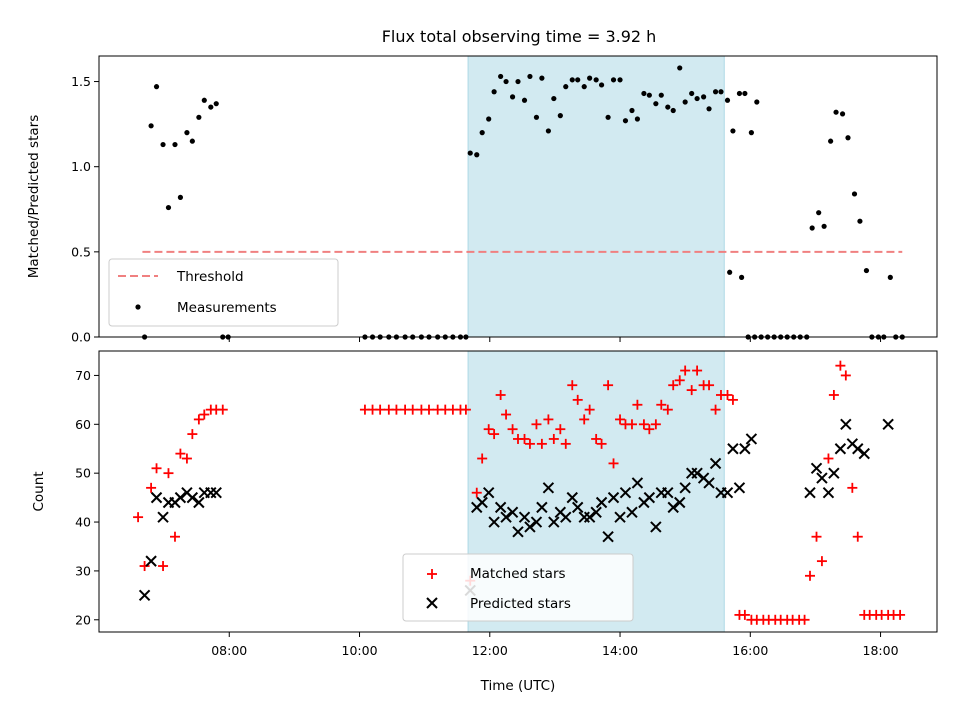  What do you see at coordinates (85, 209) in the screenshot?
I see `ratio-y-axis: 0.0 0.5 1.0 1.5` at bounding box center [85, 209].